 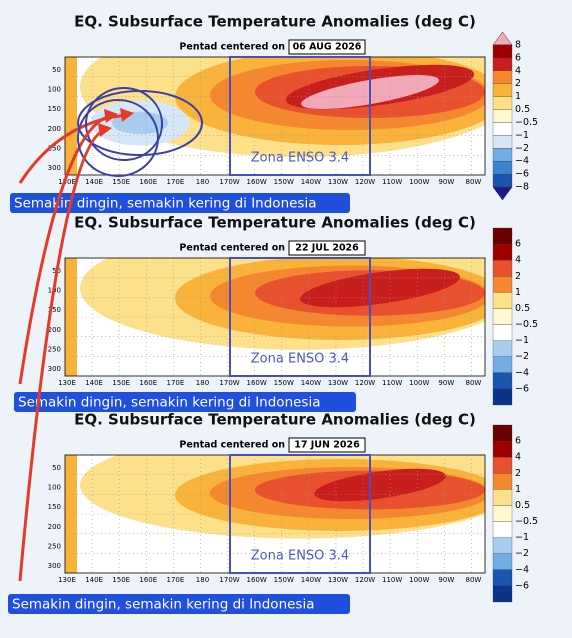 What do you see at coordinates (518, 83) in the screenshot?
I see `colorbar-label: 2` at bounding box center [518, 83].